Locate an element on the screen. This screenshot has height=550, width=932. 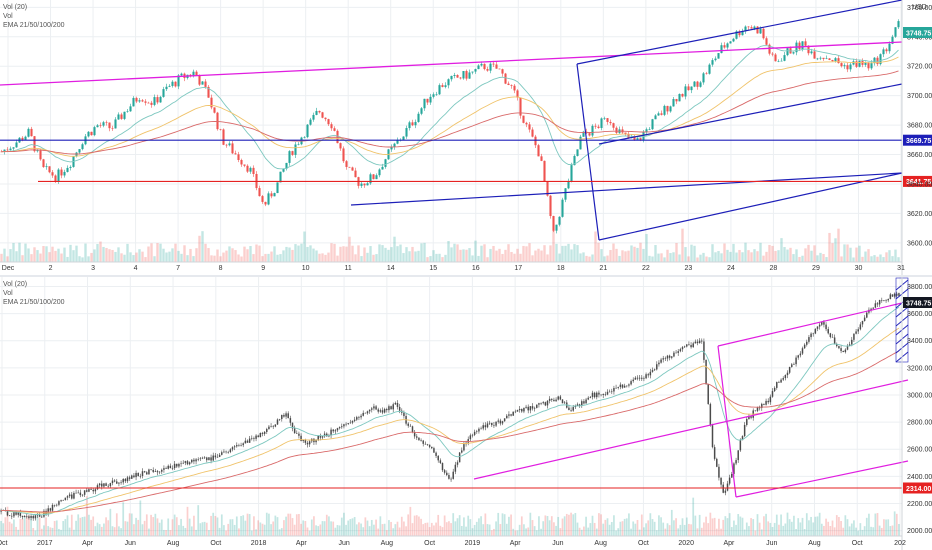
price-tick-label: 2800.00 is located at coordinates (919, 423).